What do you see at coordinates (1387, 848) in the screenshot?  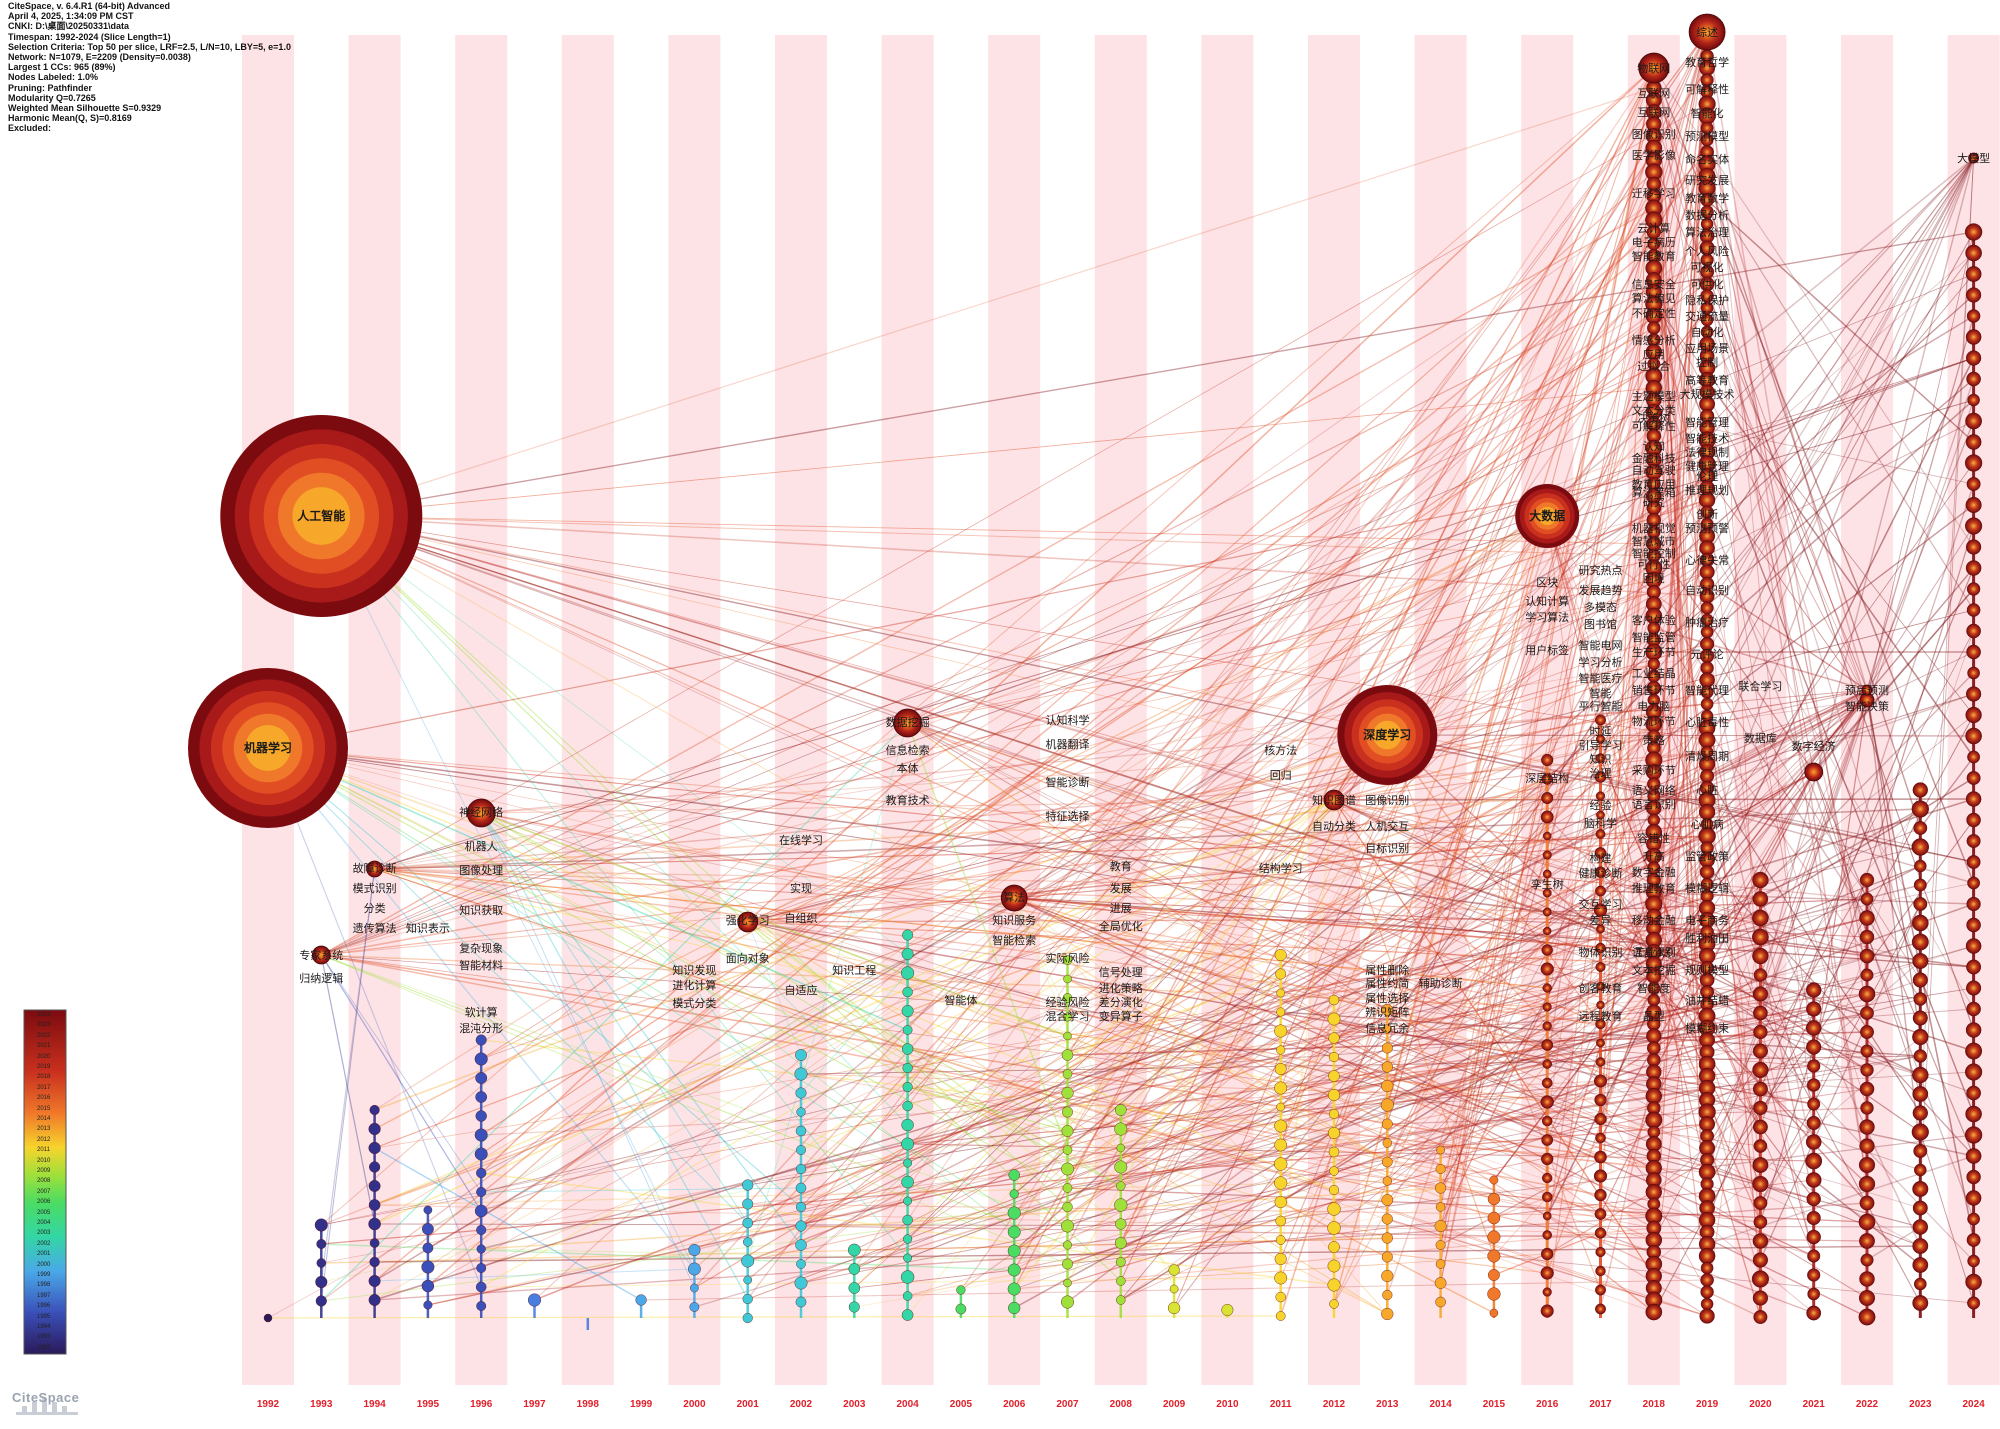 I see `keyword-label: 目标识别` at bounding box center [1387, 848].